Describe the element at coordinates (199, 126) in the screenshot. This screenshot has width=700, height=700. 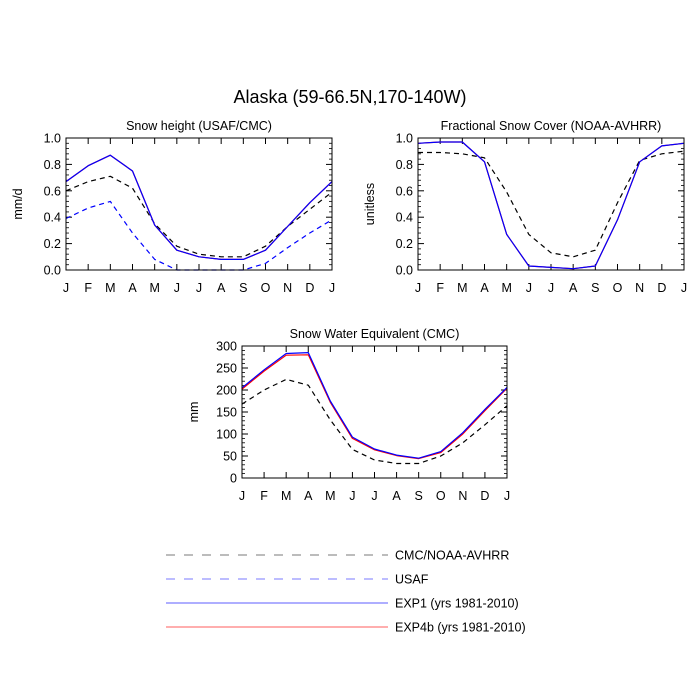
I see `panel-title: Snow height (USAF/CMC)` at that location.